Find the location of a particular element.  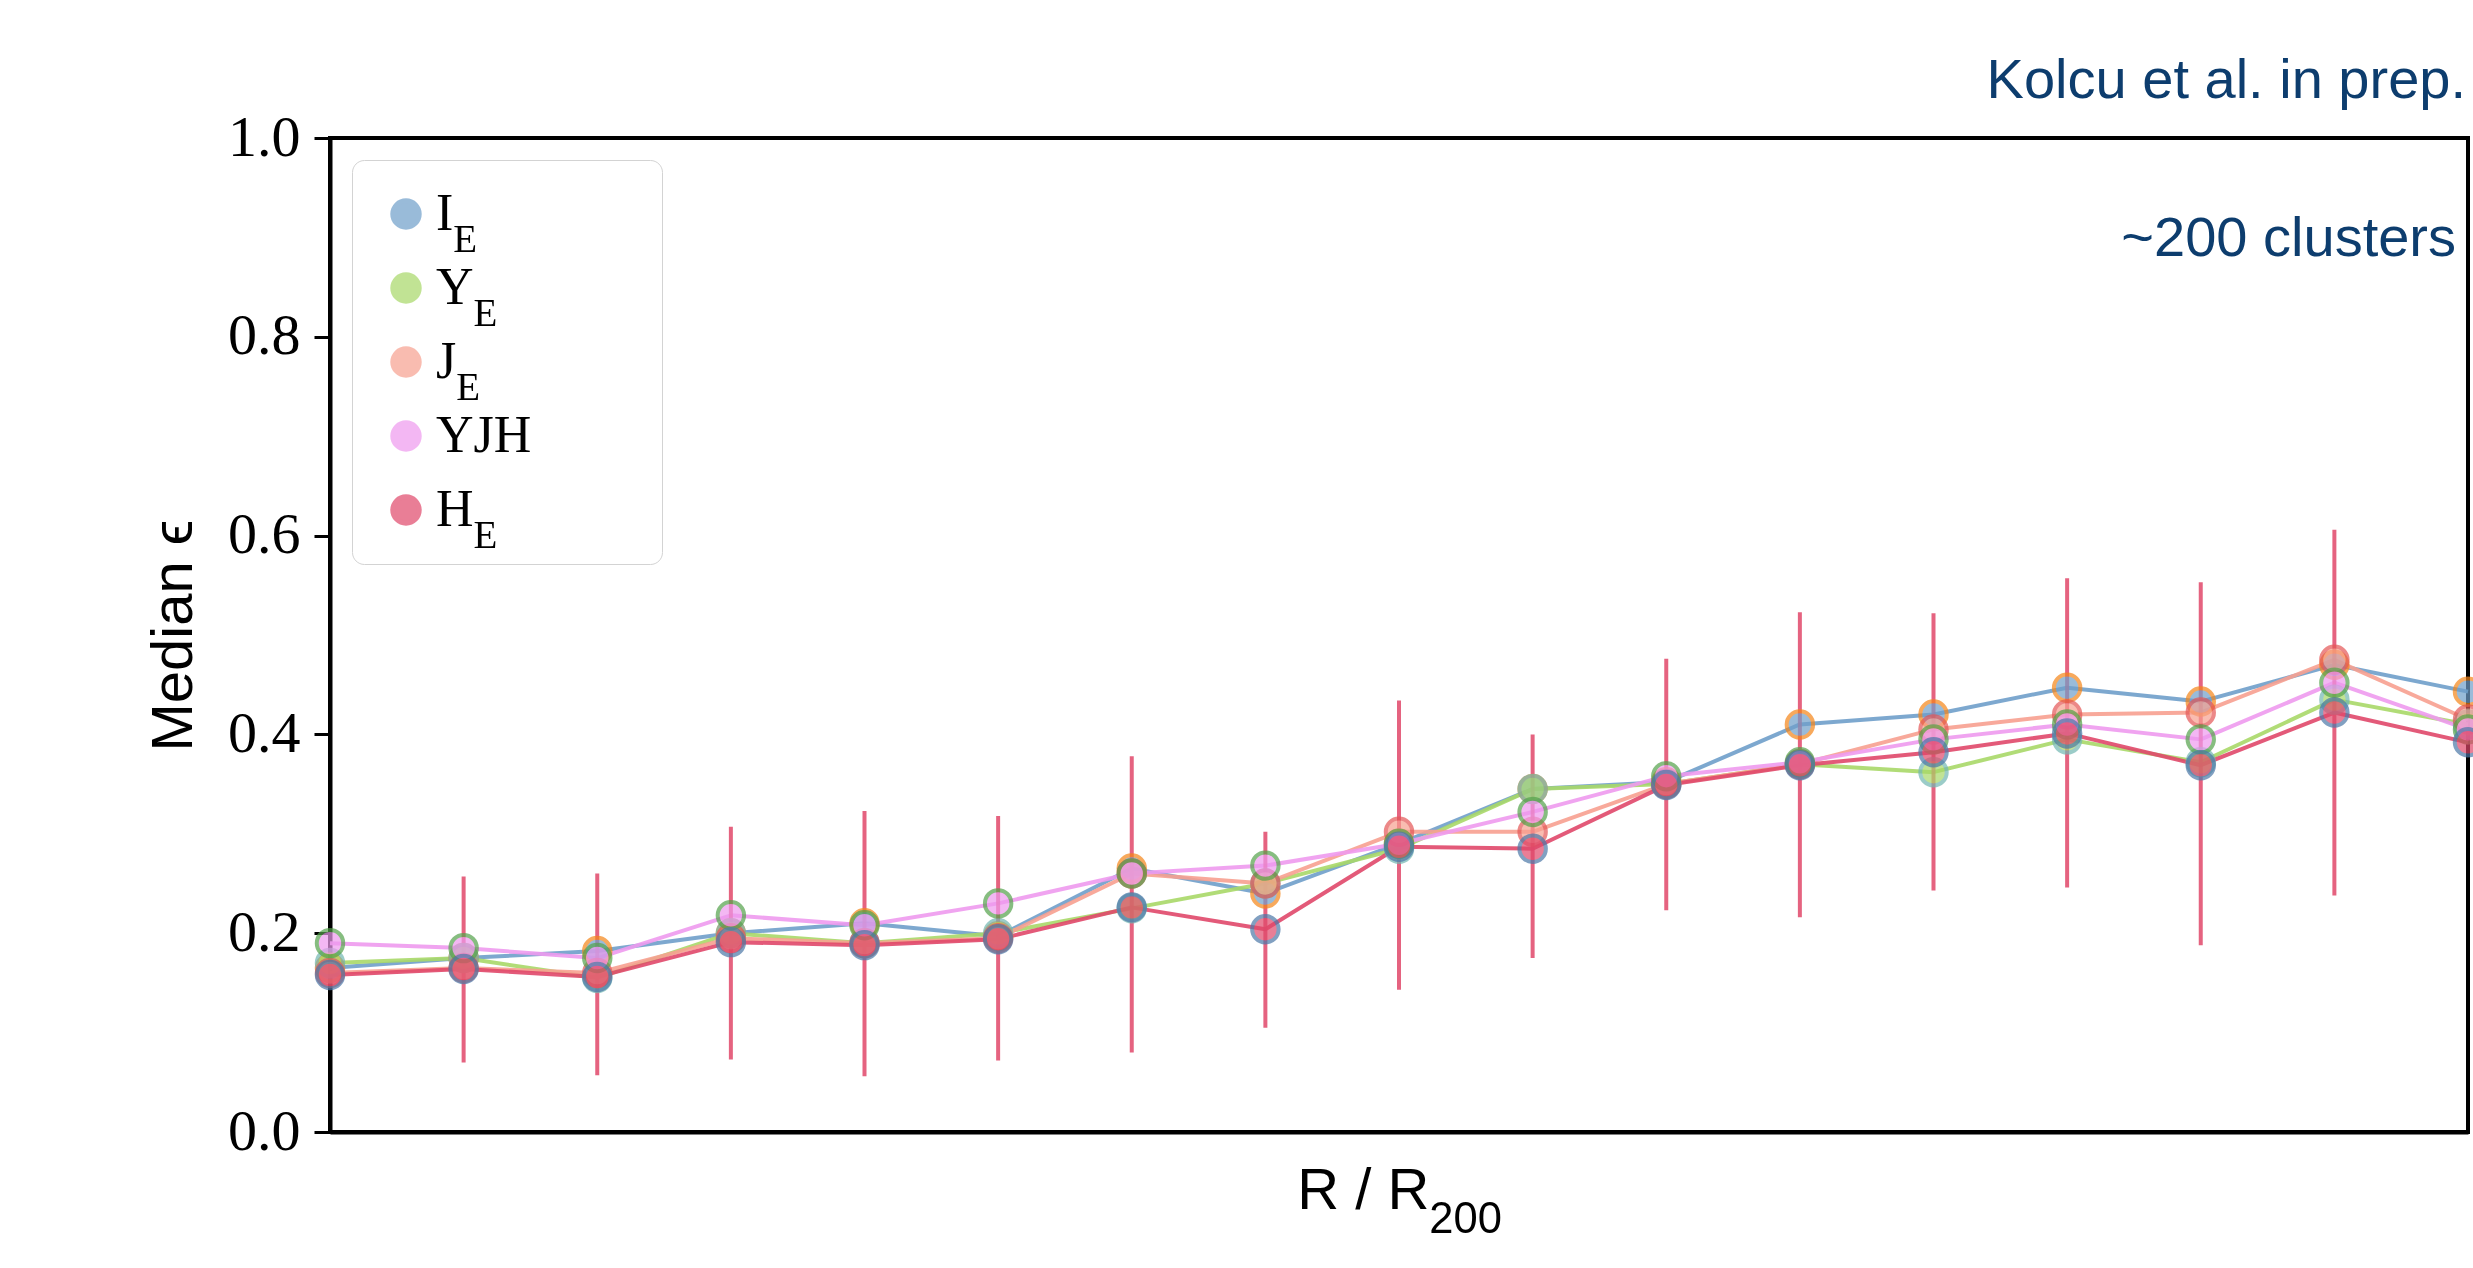

text: Kolcu et al. in prep. is located at coordinates (2226, 78).